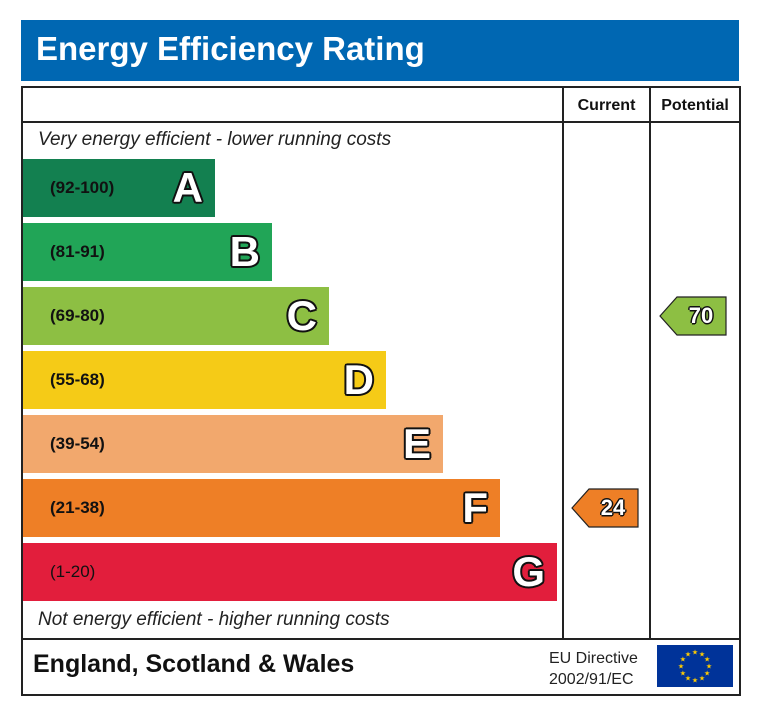 The height and width of the screenshot is (715, 760). Describe the element at coordinates (194, 664) in the screenshot. I see `footer-country: England, Scotland & Wales` at that location.